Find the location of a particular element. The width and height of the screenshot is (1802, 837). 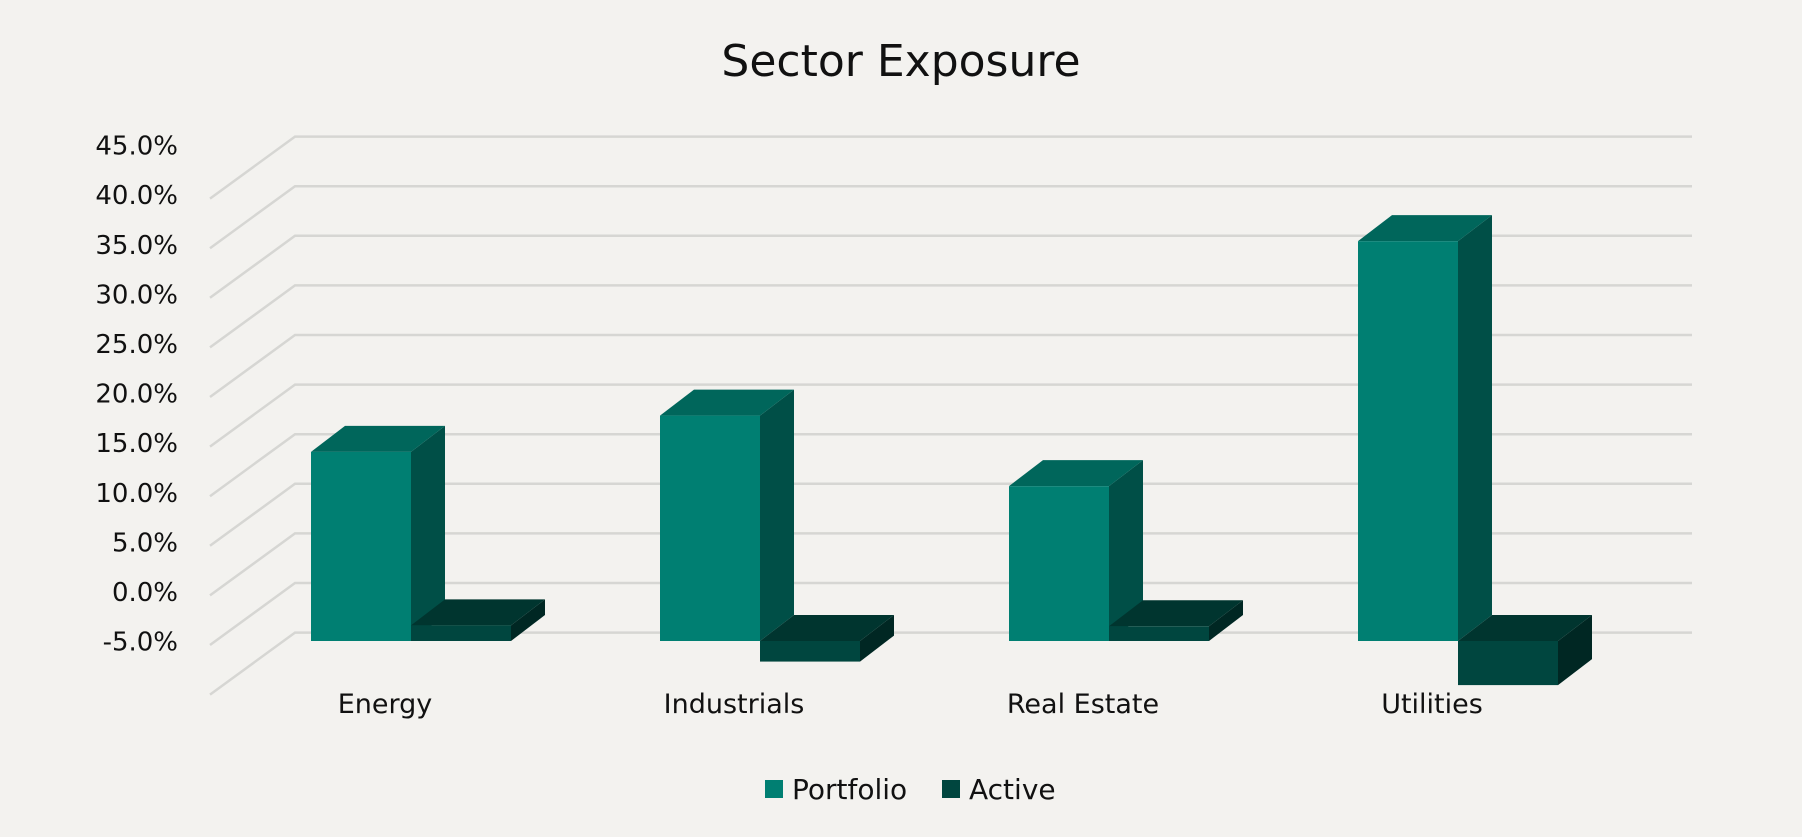

y-tick-label: 25.0% is located at coordinates (136, 345).